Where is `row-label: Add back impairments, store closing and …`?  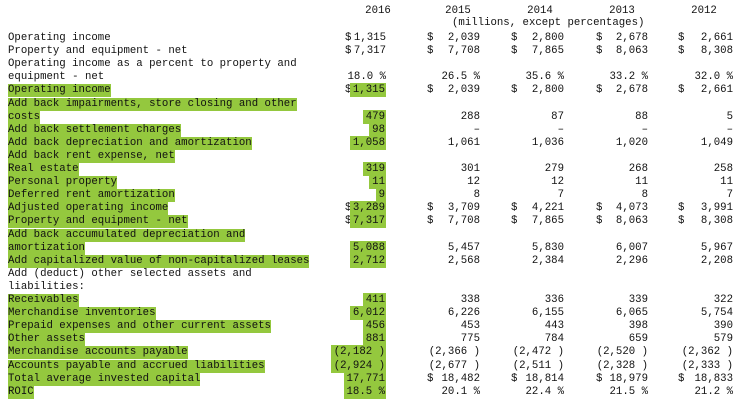 row-label: Add back impairments, store closing and … is located at coordinates (152, 104).